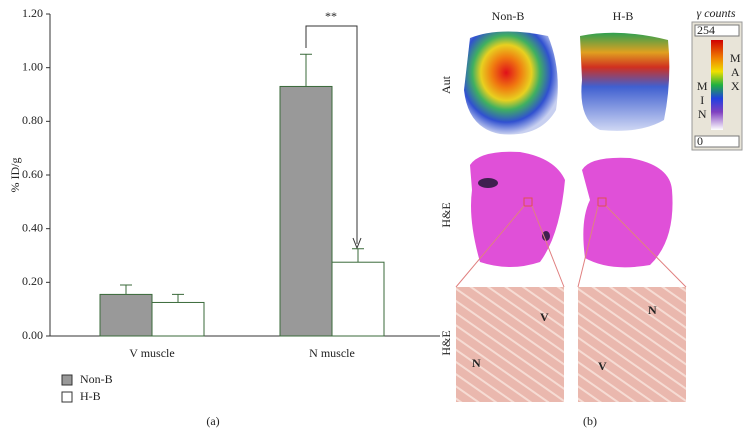 Image resolution: width=752 pixels, height=448 pixels. Describe the element at coordinates (212, 421) in the screenshot. I see `panel-label: (a)` at that location.